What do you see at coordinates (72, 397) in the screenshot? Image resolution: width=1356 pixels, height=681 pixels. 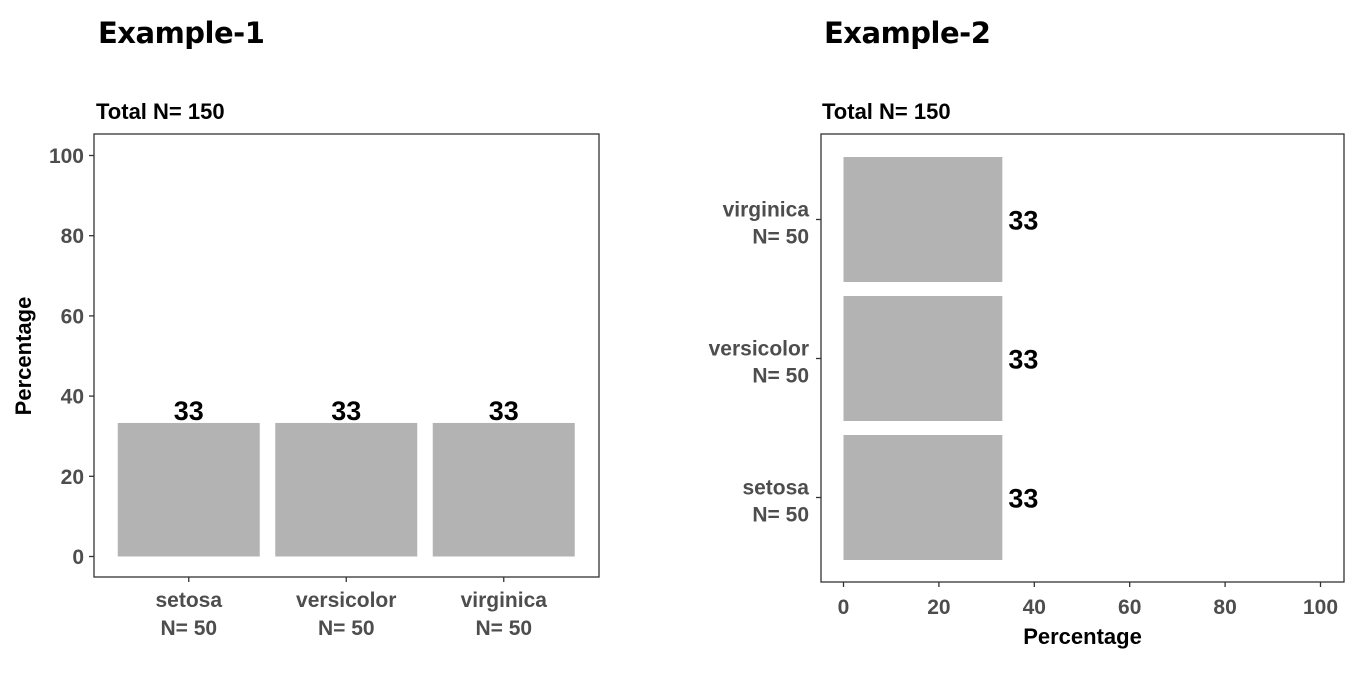 I see `chart-1-y-tick-label: 40` at bounding box center [72, 397].